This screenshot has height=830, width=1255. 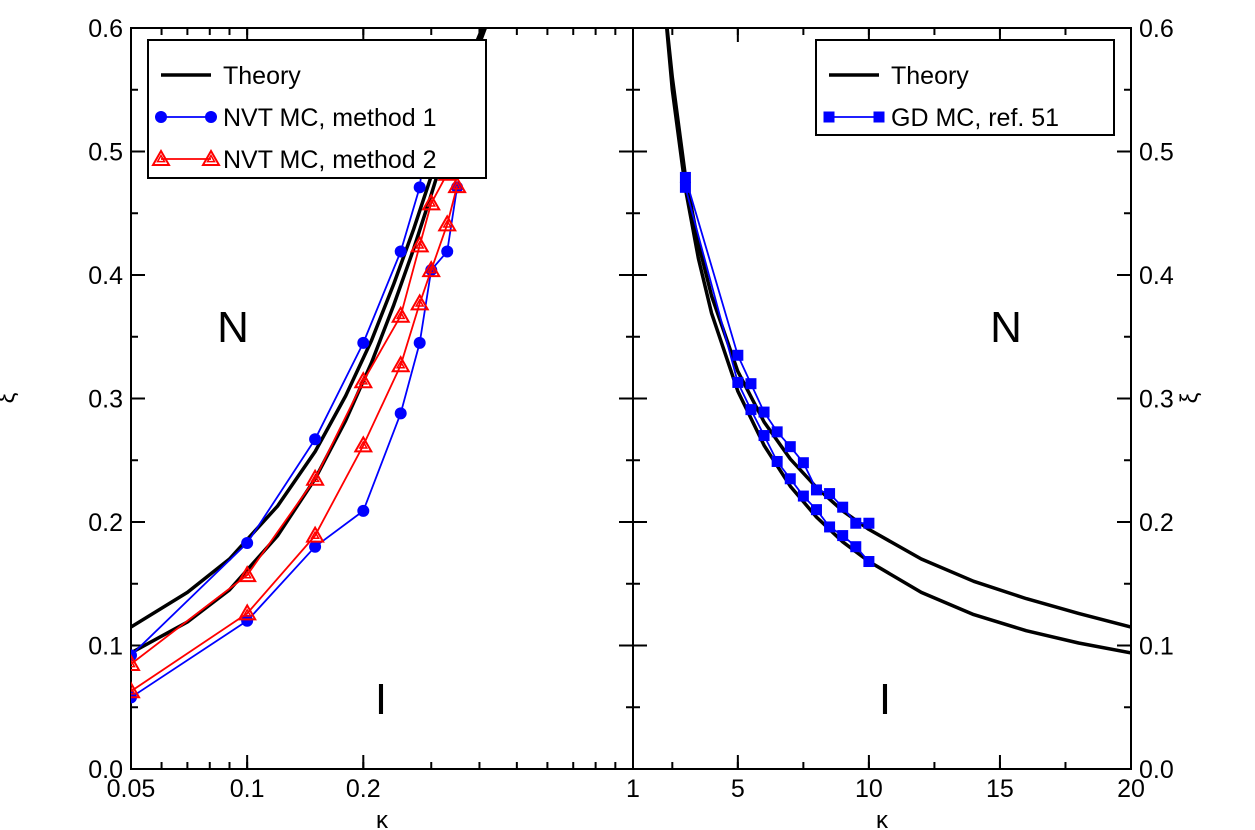 I want to click on legend: Theory GD MC, ref. 51, so click(x=965, y=87).